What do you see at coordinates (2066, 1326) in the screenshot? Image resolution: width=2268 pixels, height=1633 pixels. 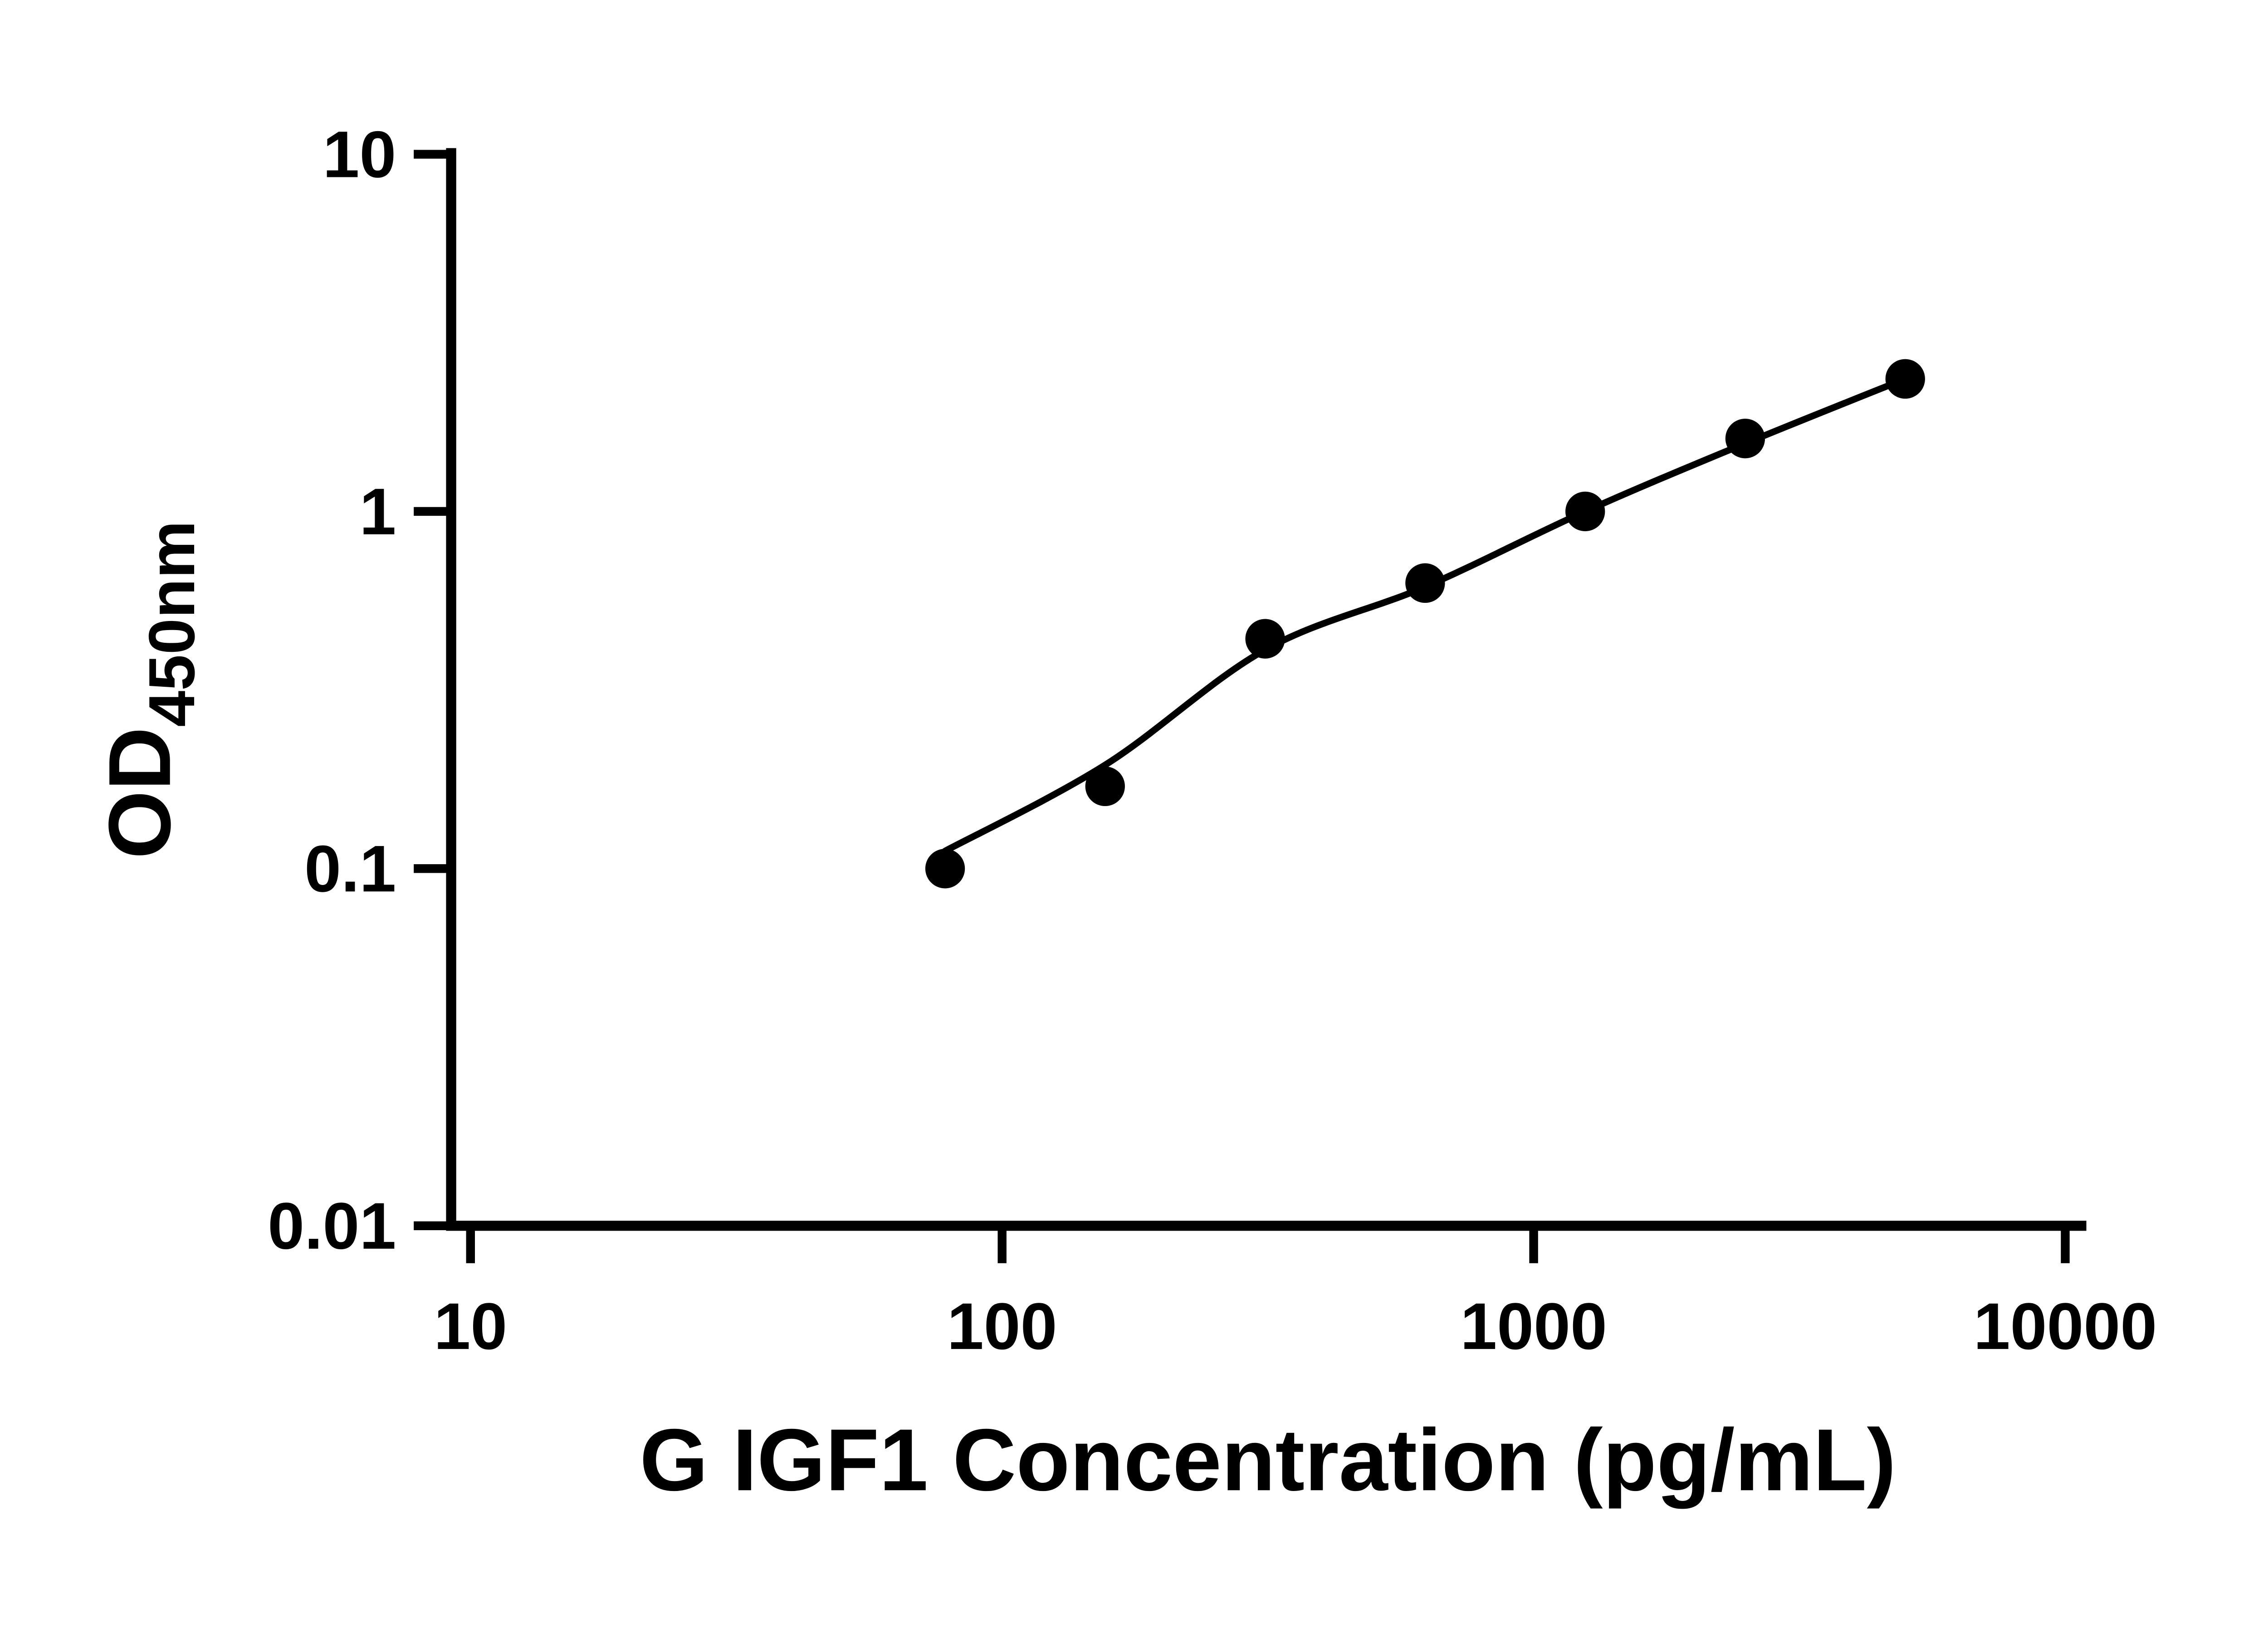 I see `x-tick-label: 10000` at bounding box center [2066, 1326].